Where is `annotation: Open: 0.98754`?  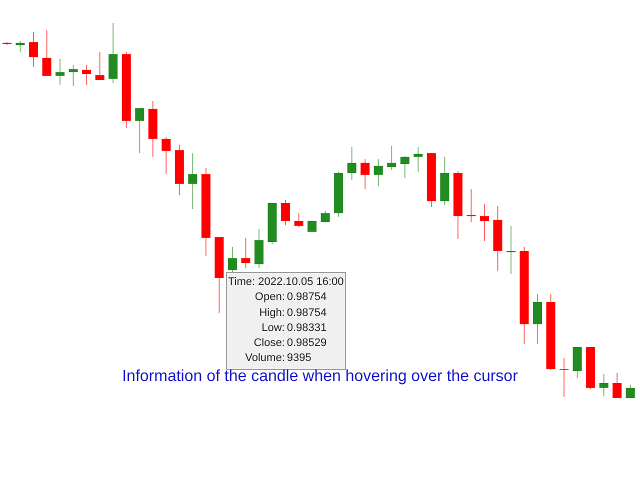
annotation: Open: 0.98754 is located at coordinates (291, 298).